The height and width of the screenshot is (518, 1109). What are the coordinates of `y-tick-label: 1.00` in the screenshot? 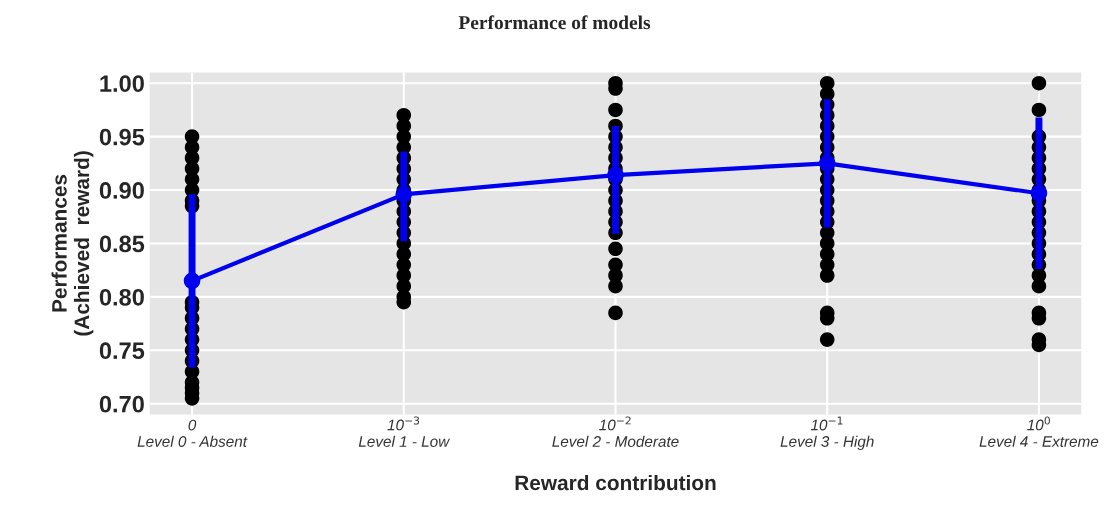 It's located at (122, 83).